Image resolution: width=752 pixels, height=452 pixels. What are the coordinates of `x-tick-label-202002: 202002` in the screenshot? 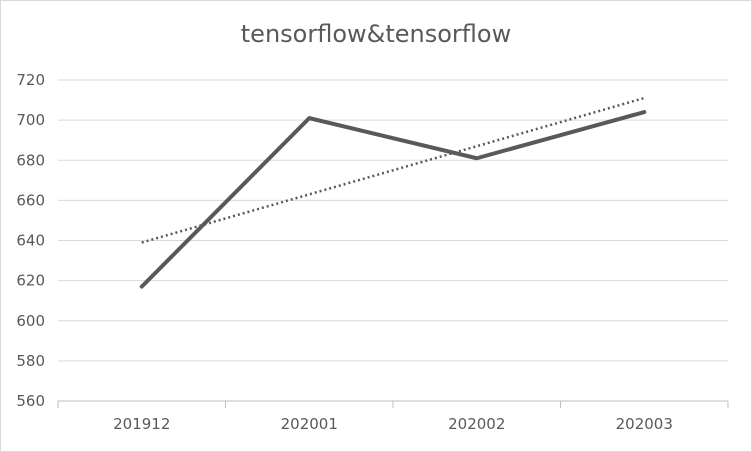 It's located at (476, 424).